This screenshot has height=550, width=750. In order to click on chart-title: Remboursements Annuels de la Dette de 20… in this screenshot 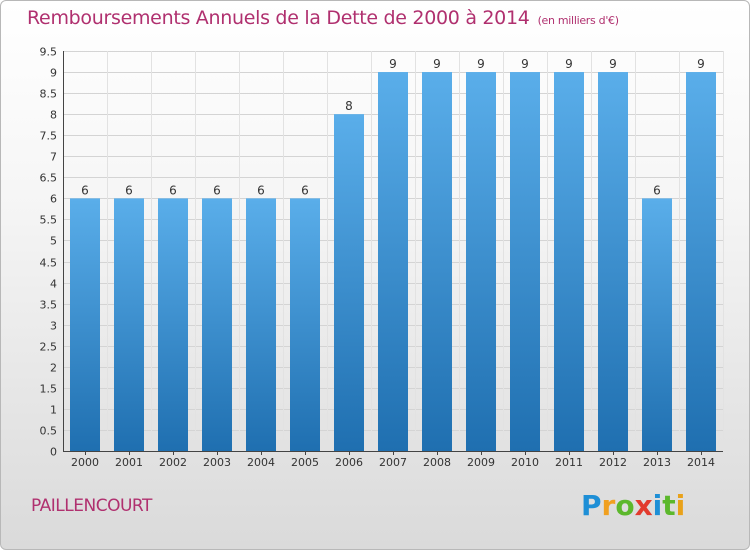, I will do `click(323, 18)`.